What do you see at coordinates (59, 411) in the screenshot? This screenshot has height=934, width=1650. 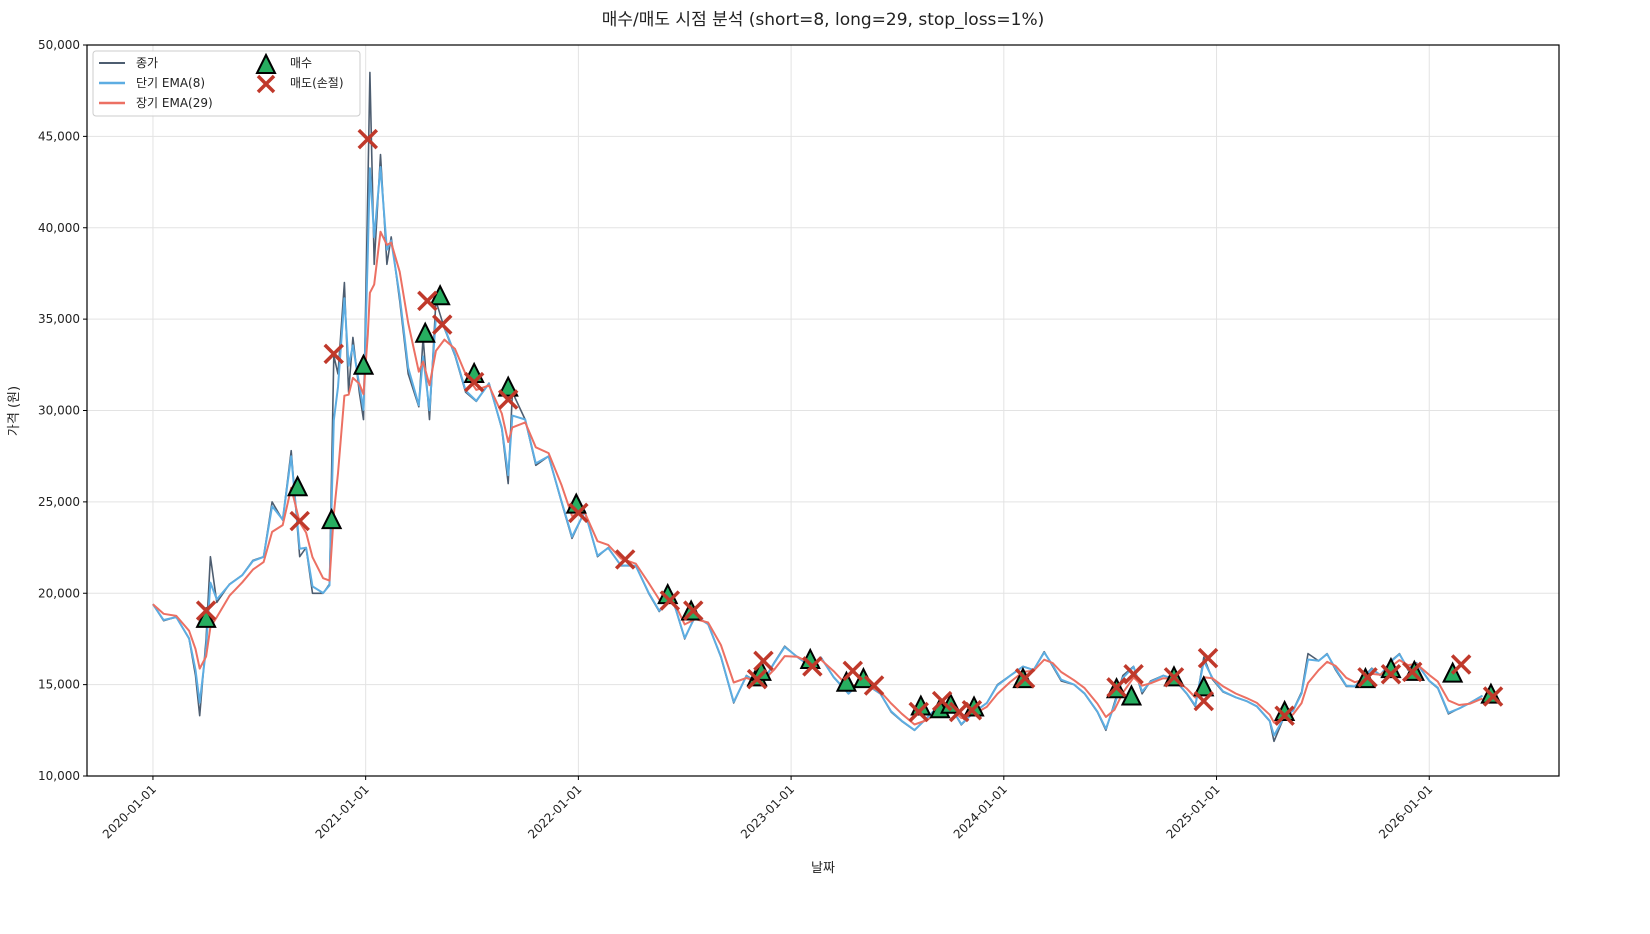 I see `y-tick-label: 30,000` at bounding box center [59, 411].